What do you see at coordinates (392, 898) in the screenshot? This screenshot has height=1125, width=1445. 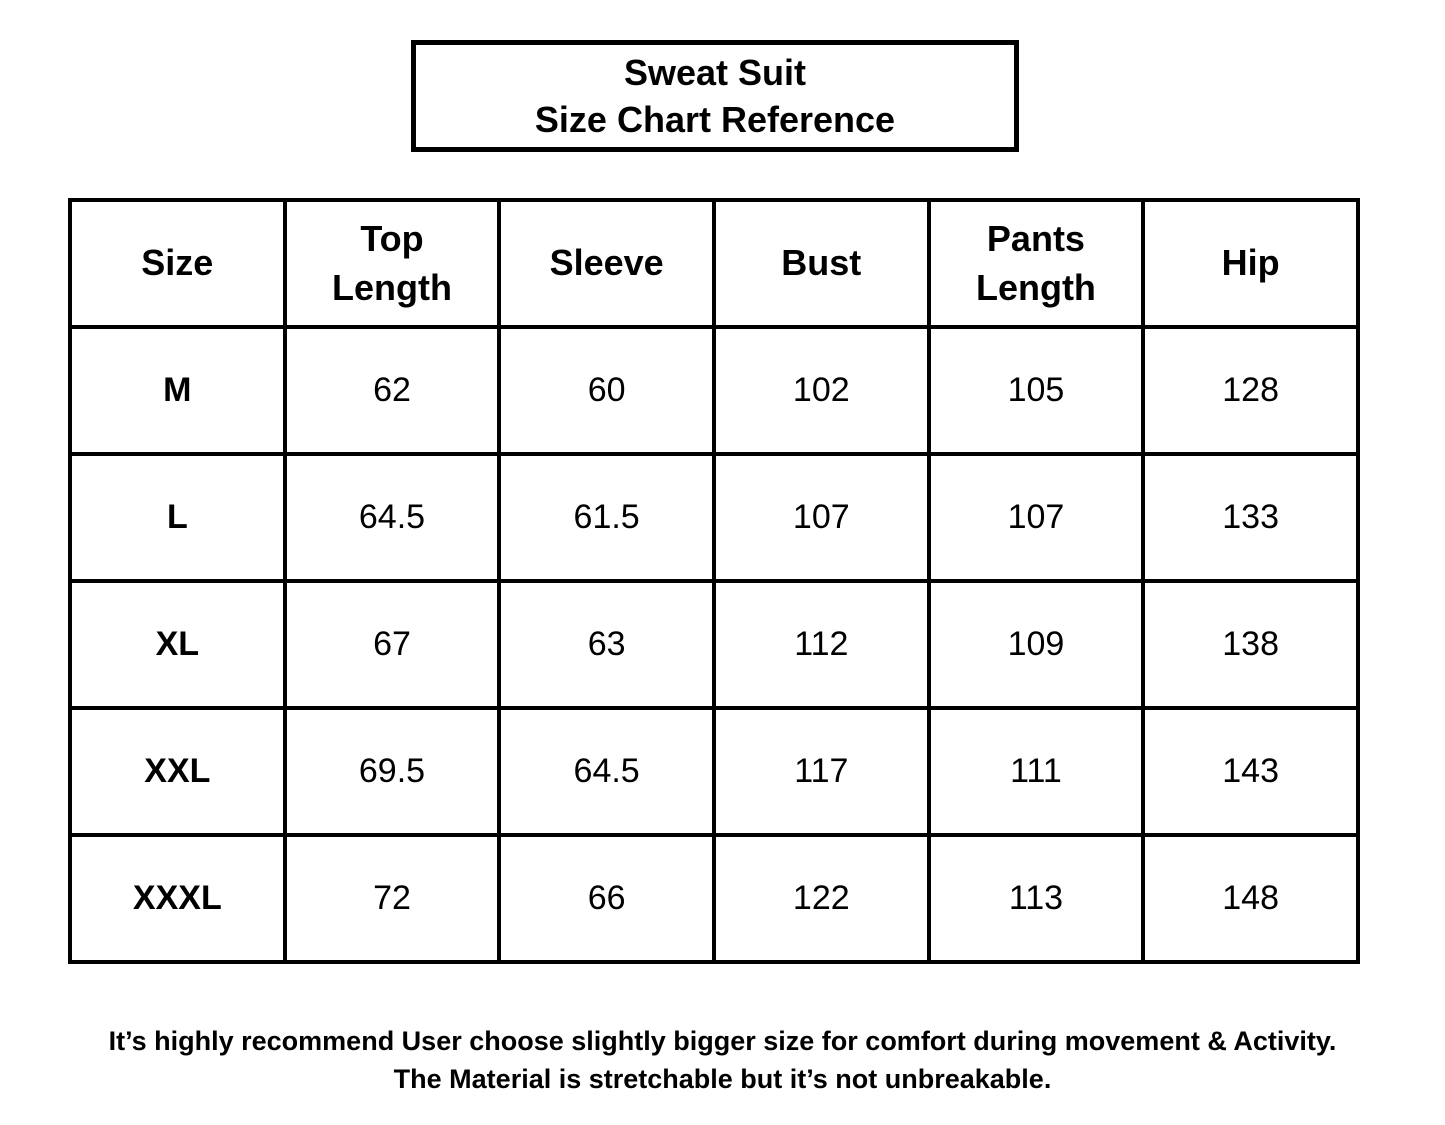 I see `value-cell-top-length: 72` at bounding box center [392, 898].